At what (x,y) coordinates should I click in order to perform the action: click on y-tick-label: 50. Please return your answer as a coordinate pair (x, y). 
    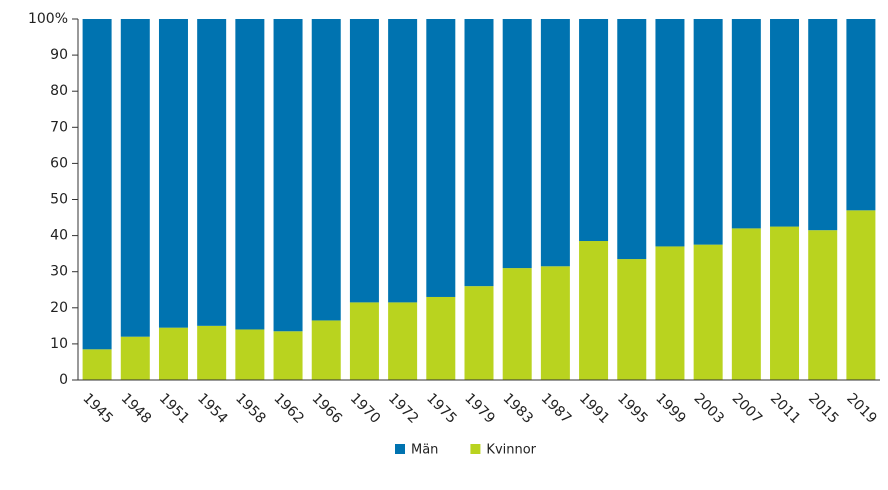
    Looking at the image, I should click on (59, 200).